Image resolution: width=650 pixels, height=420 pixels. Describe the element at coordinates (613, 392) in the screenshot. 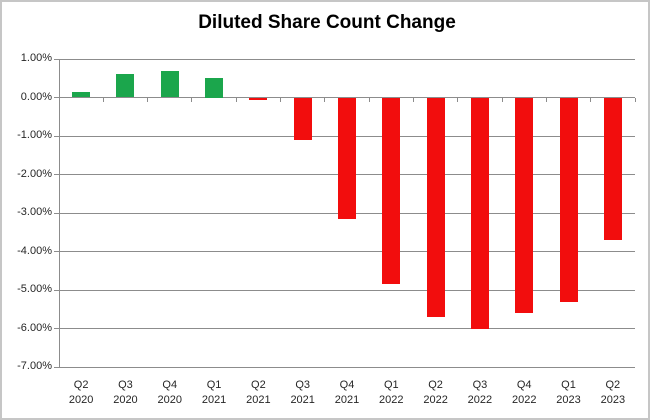

I see `x-axis-category-label: Q2 2023` at that location.